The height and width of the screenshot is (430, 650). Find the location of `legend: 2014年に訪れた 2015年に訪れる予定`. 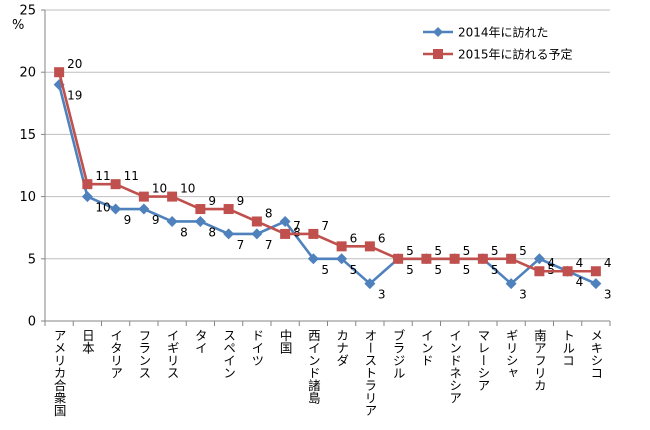

legend: 2014年に訪れた 2015年に訪れる予定 is located at coordinates (498, 43).